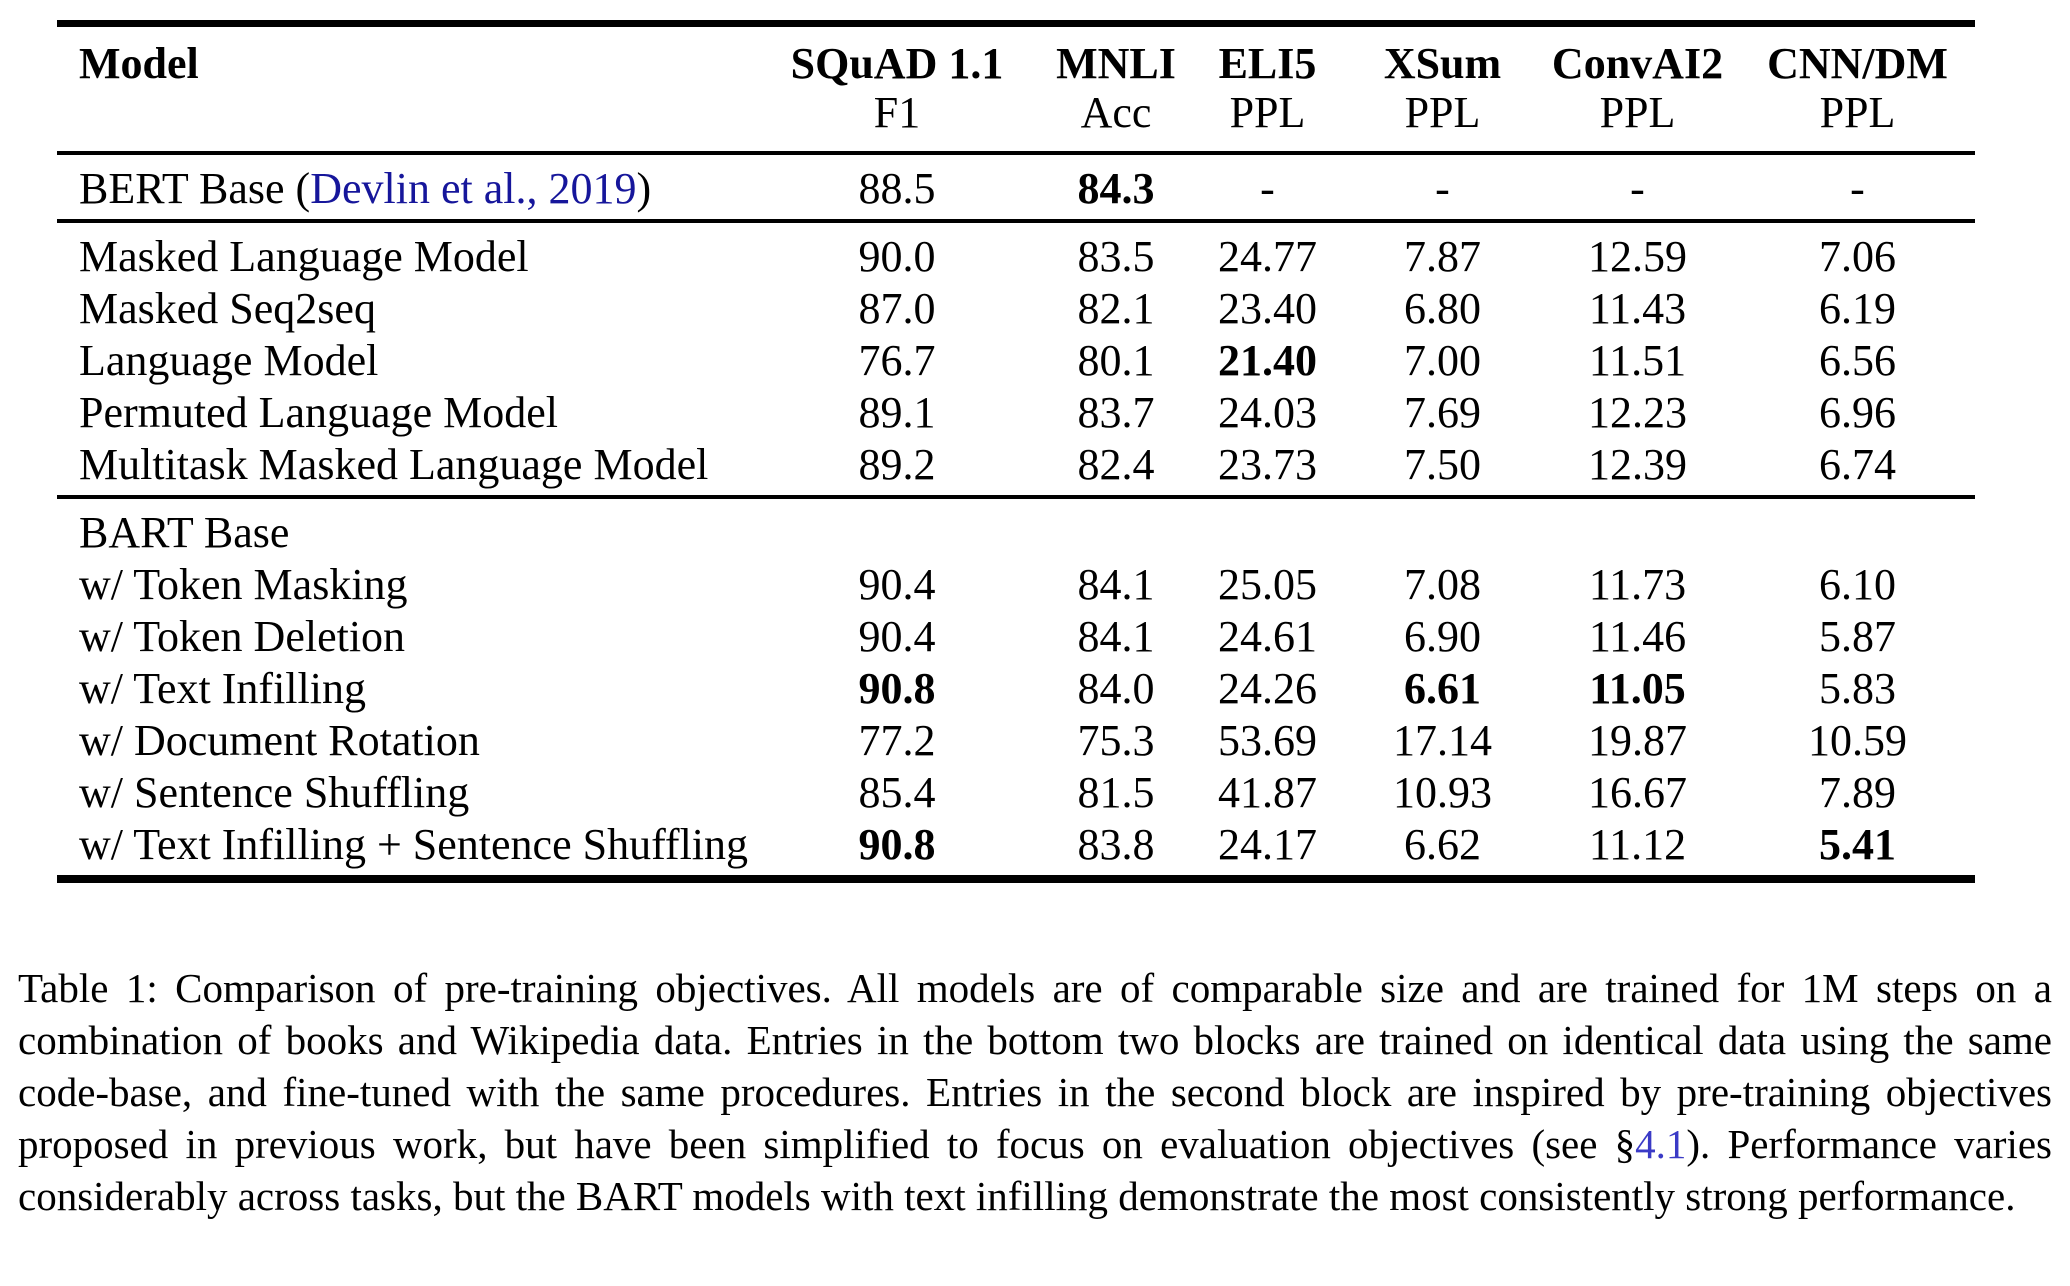  Describe the element at coordinates (1637, 63) in the screenshot. I see `column-title: ConvAI2` at that location.